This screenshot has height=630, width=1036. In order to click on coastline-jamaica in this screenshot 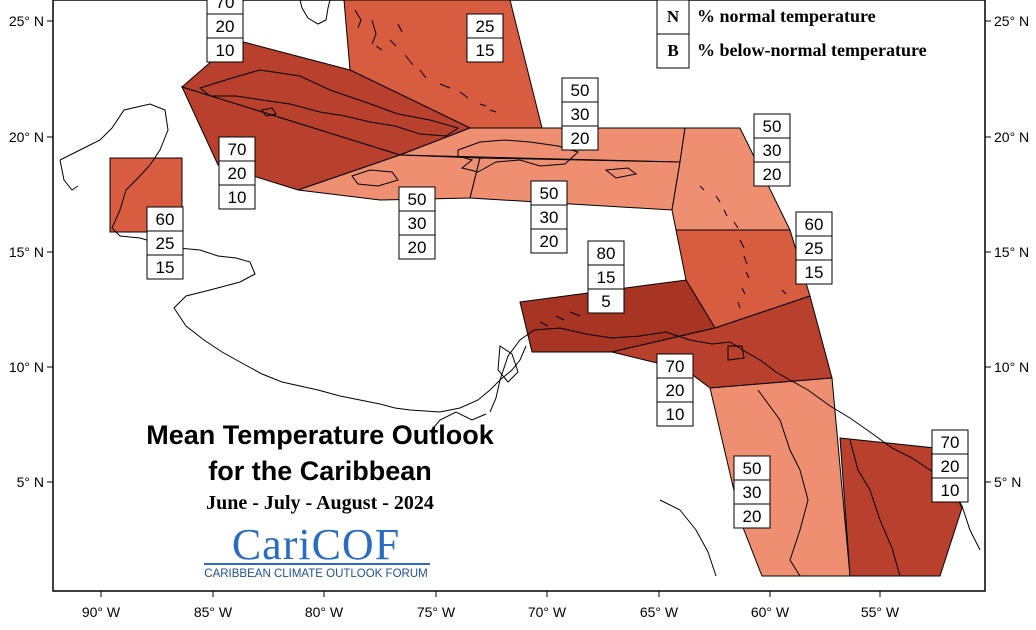, I will do `click(375, 178)`.